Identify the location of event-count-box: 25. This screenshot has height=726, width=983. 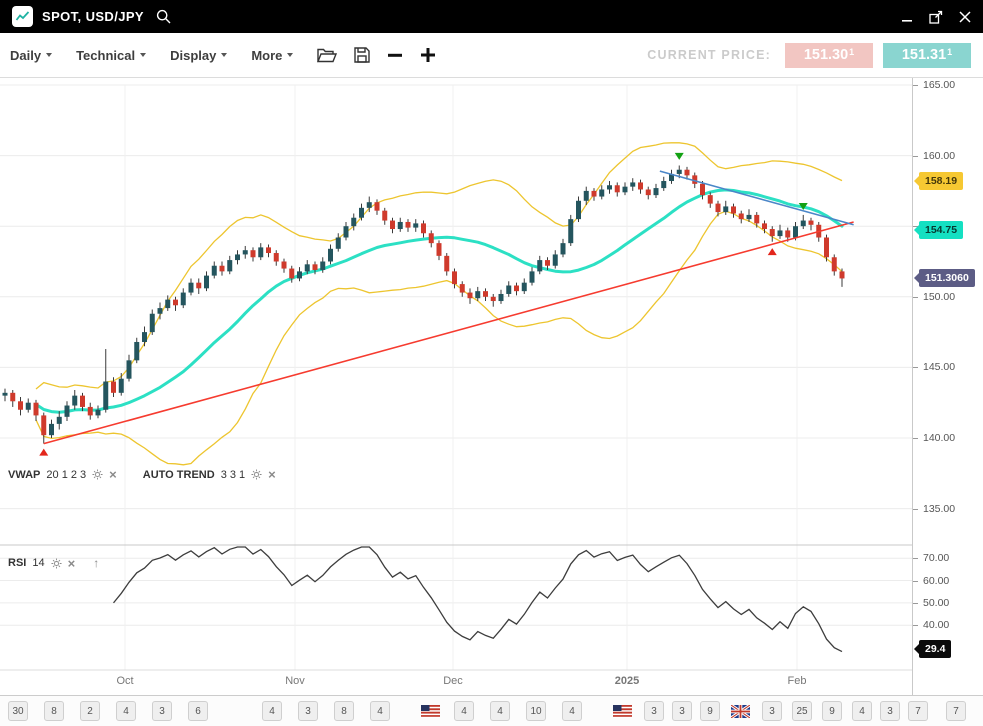
(802, 711).